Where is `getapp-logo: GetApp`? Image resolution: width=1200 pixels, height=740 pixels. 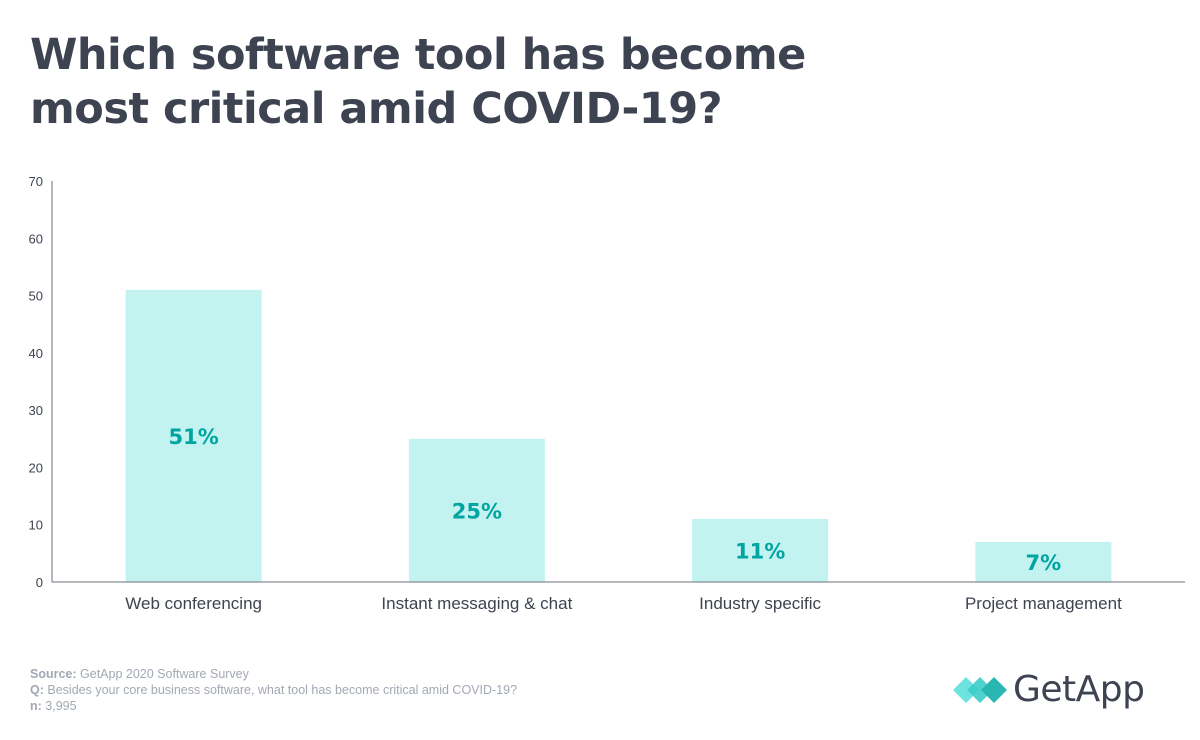
getapp-logo: GetApp is located at coordinates (1058, 691).